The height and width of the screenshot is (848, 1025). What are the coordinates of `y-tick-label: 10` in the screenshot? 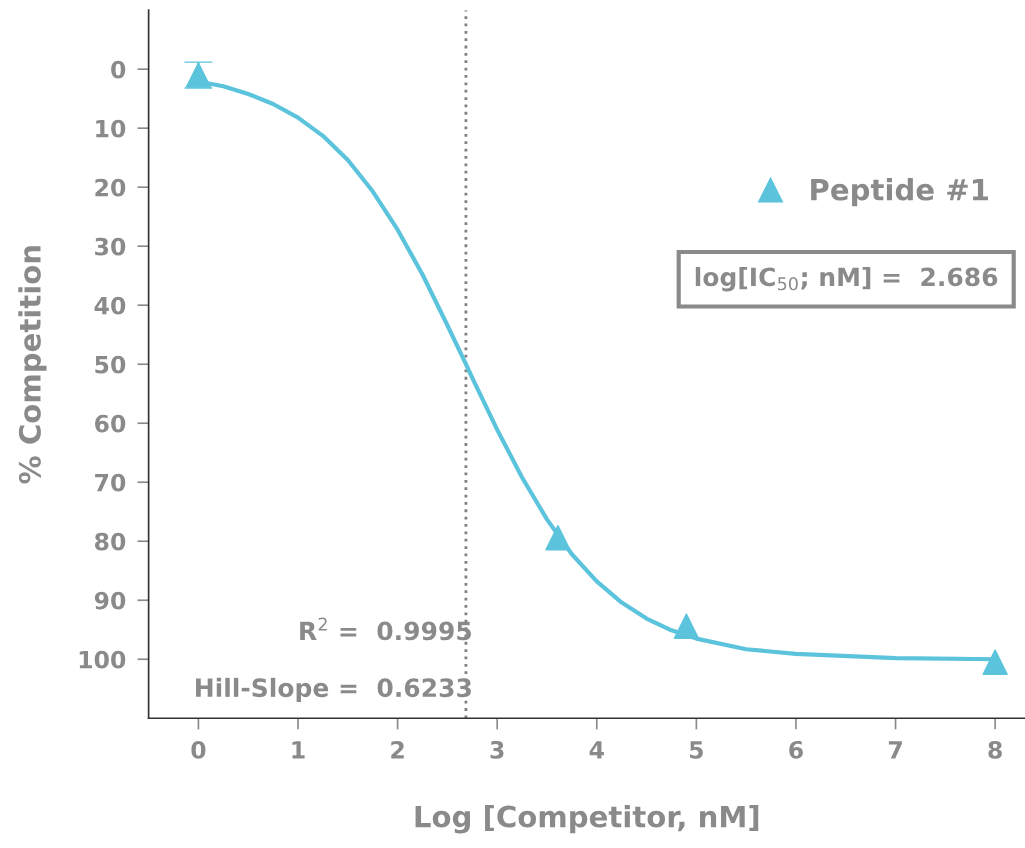 It's located at (111, 128).